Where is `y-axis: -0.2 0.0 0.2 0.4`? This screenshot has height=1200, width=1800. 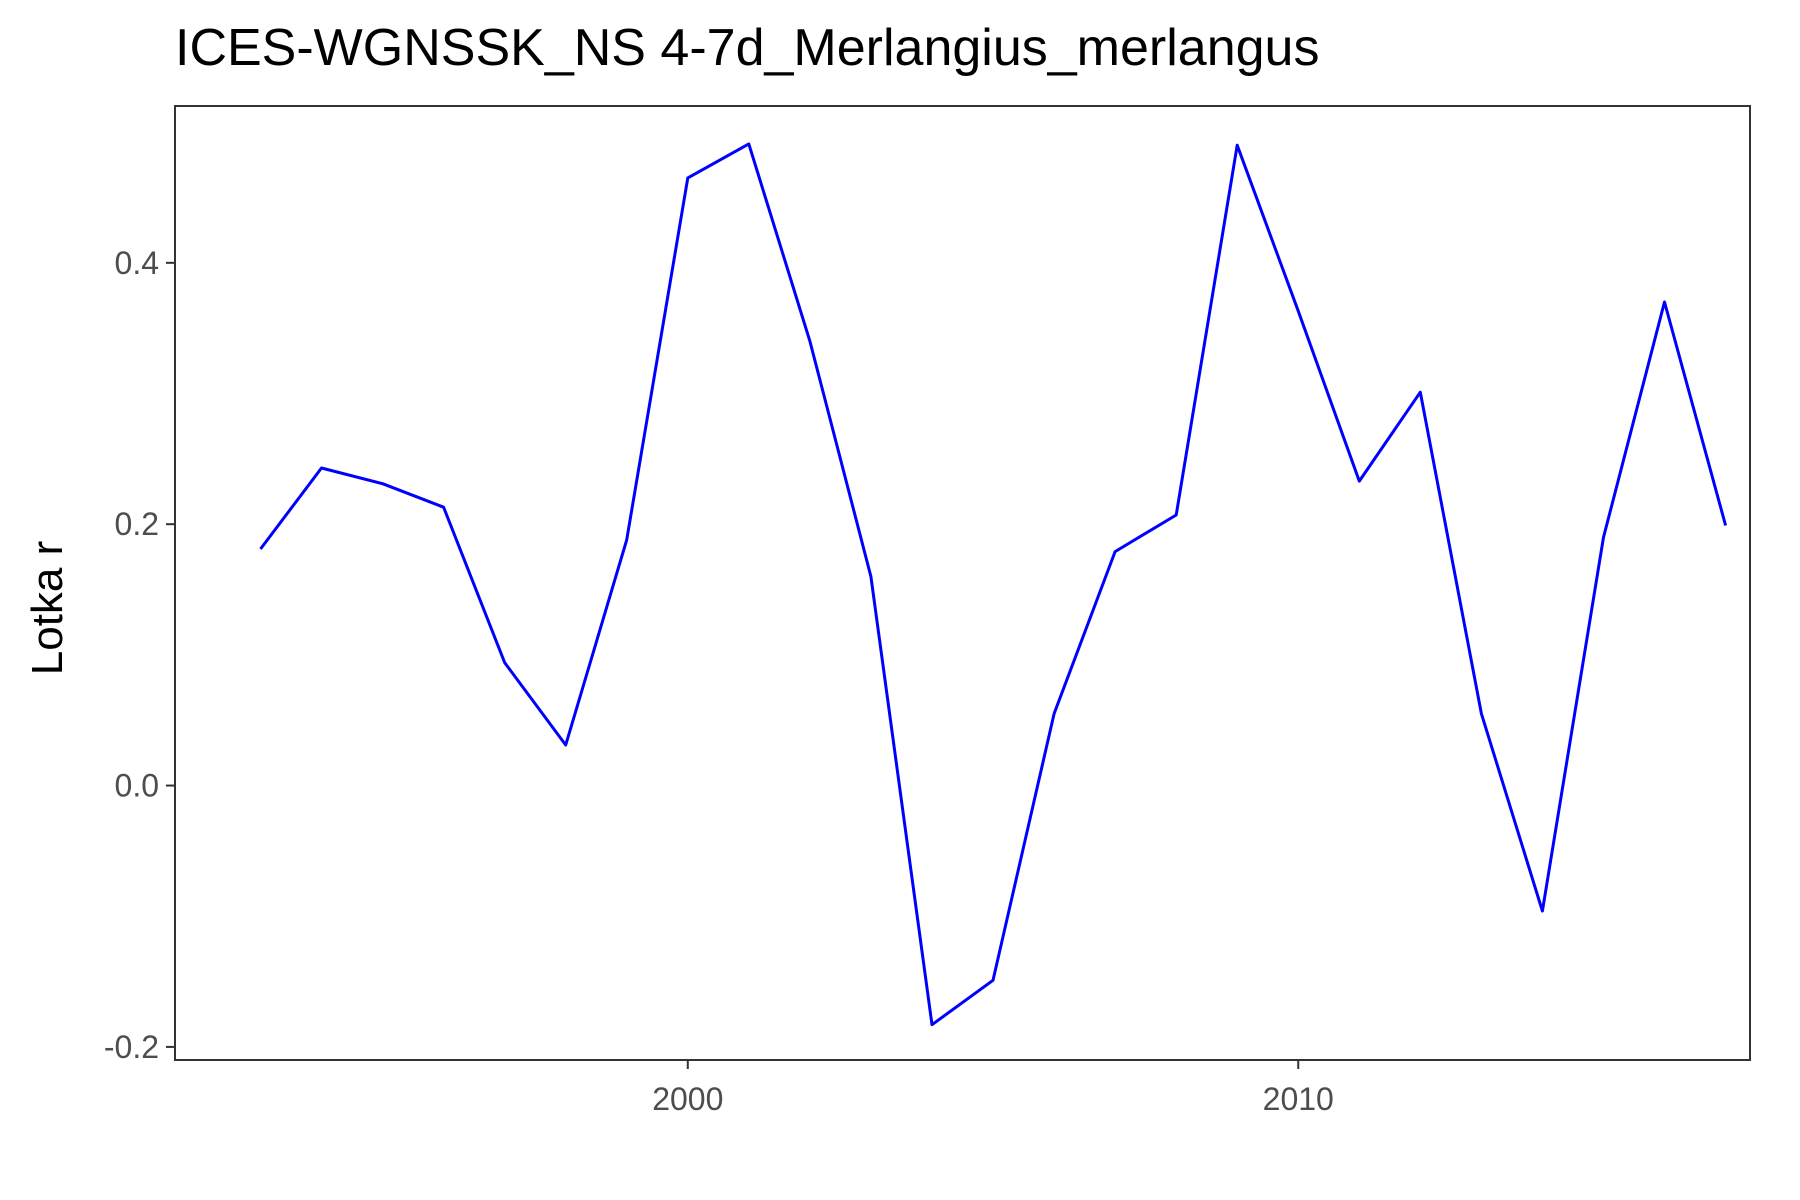 y-axis: -0.2 0.0 0.2 0.4 is located at coordinates (139, 655).